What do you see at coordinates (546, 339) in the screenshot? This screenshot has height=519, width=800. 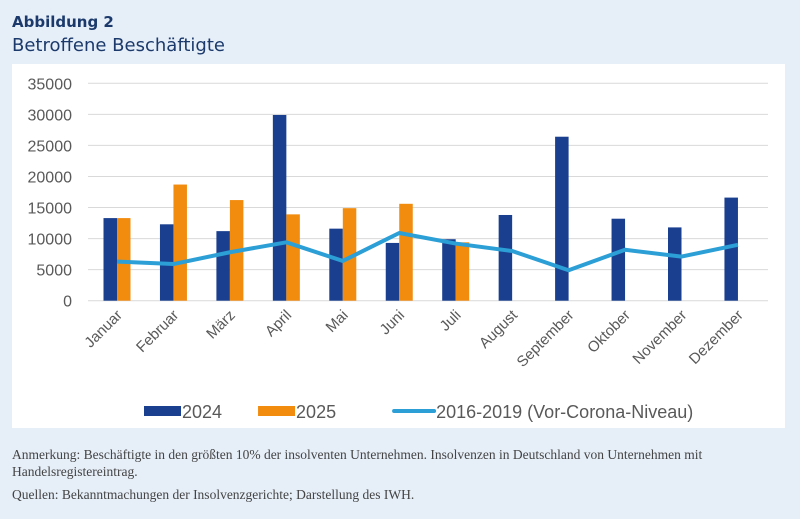 I see `x-tick-label: September` at bounding box center [546, 339].